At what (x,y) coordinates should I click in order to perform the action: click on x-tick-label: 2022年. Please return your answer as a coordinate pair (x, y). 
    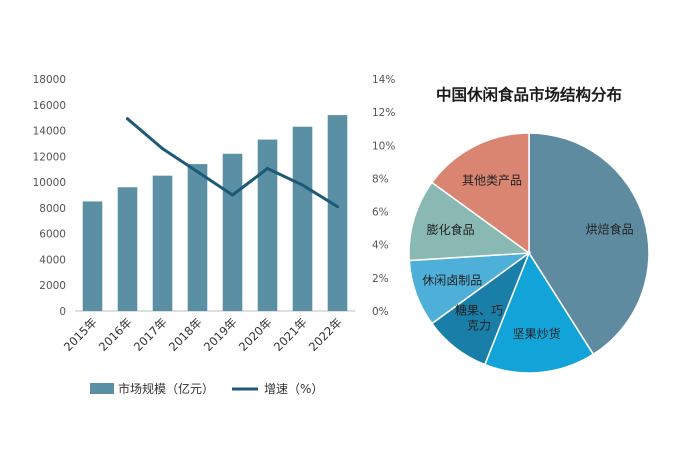
    Looking at the image, I should click on (325, 334).